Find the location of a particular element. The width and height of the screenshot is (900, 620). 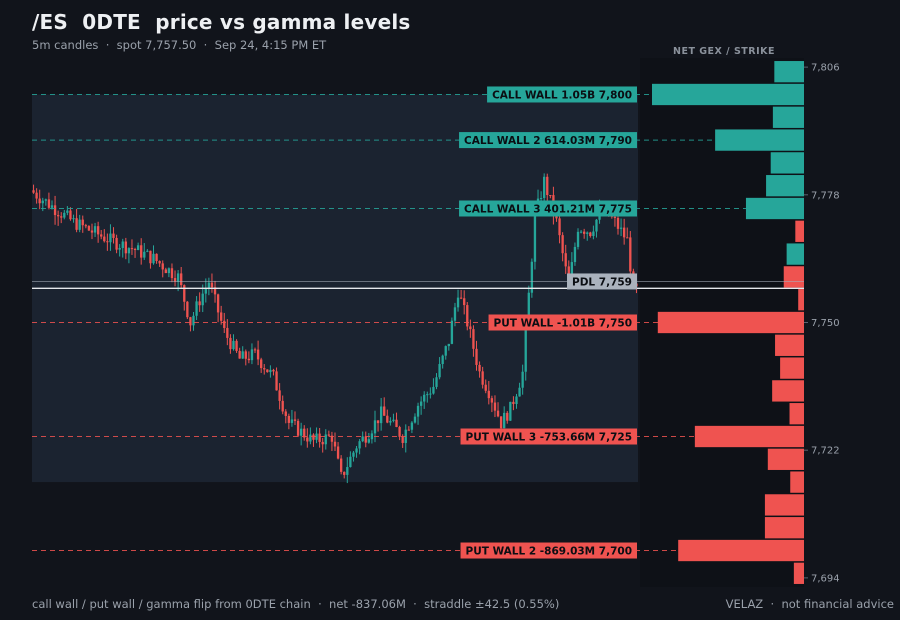

level-label: PUT WALL -1.01B 7,750 is located at coordinates (563, 324).